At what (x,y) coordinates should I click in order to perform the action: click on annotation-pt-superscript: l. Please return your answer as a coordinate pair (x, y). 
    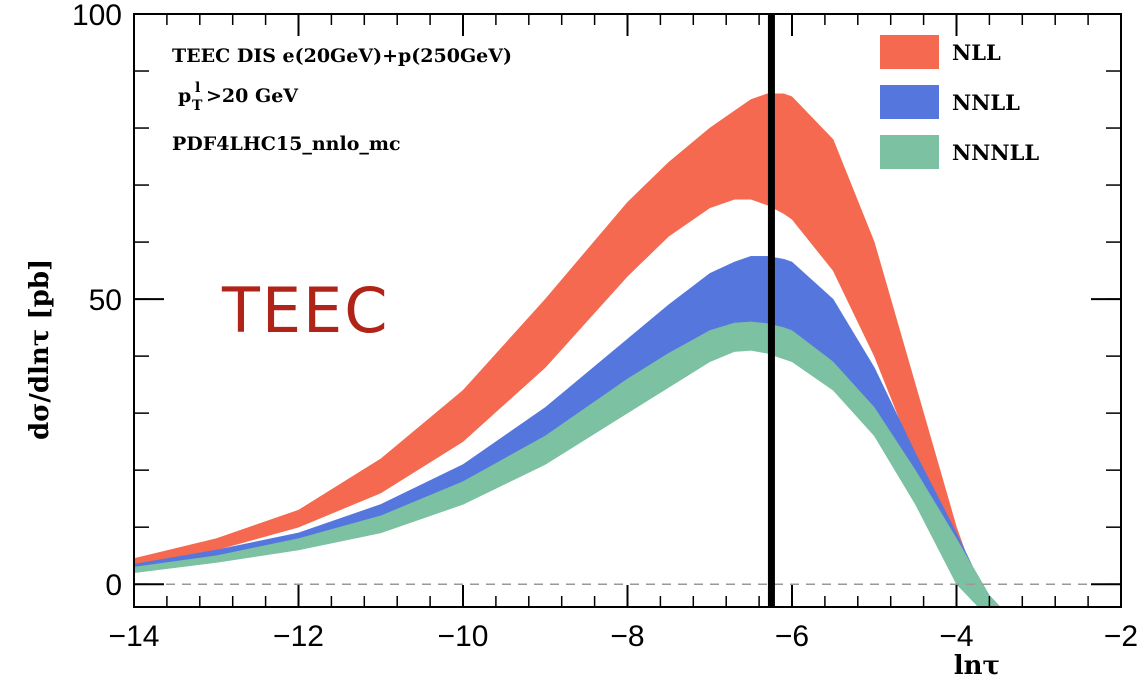
    Looking at the image, I should click on (197, 88).